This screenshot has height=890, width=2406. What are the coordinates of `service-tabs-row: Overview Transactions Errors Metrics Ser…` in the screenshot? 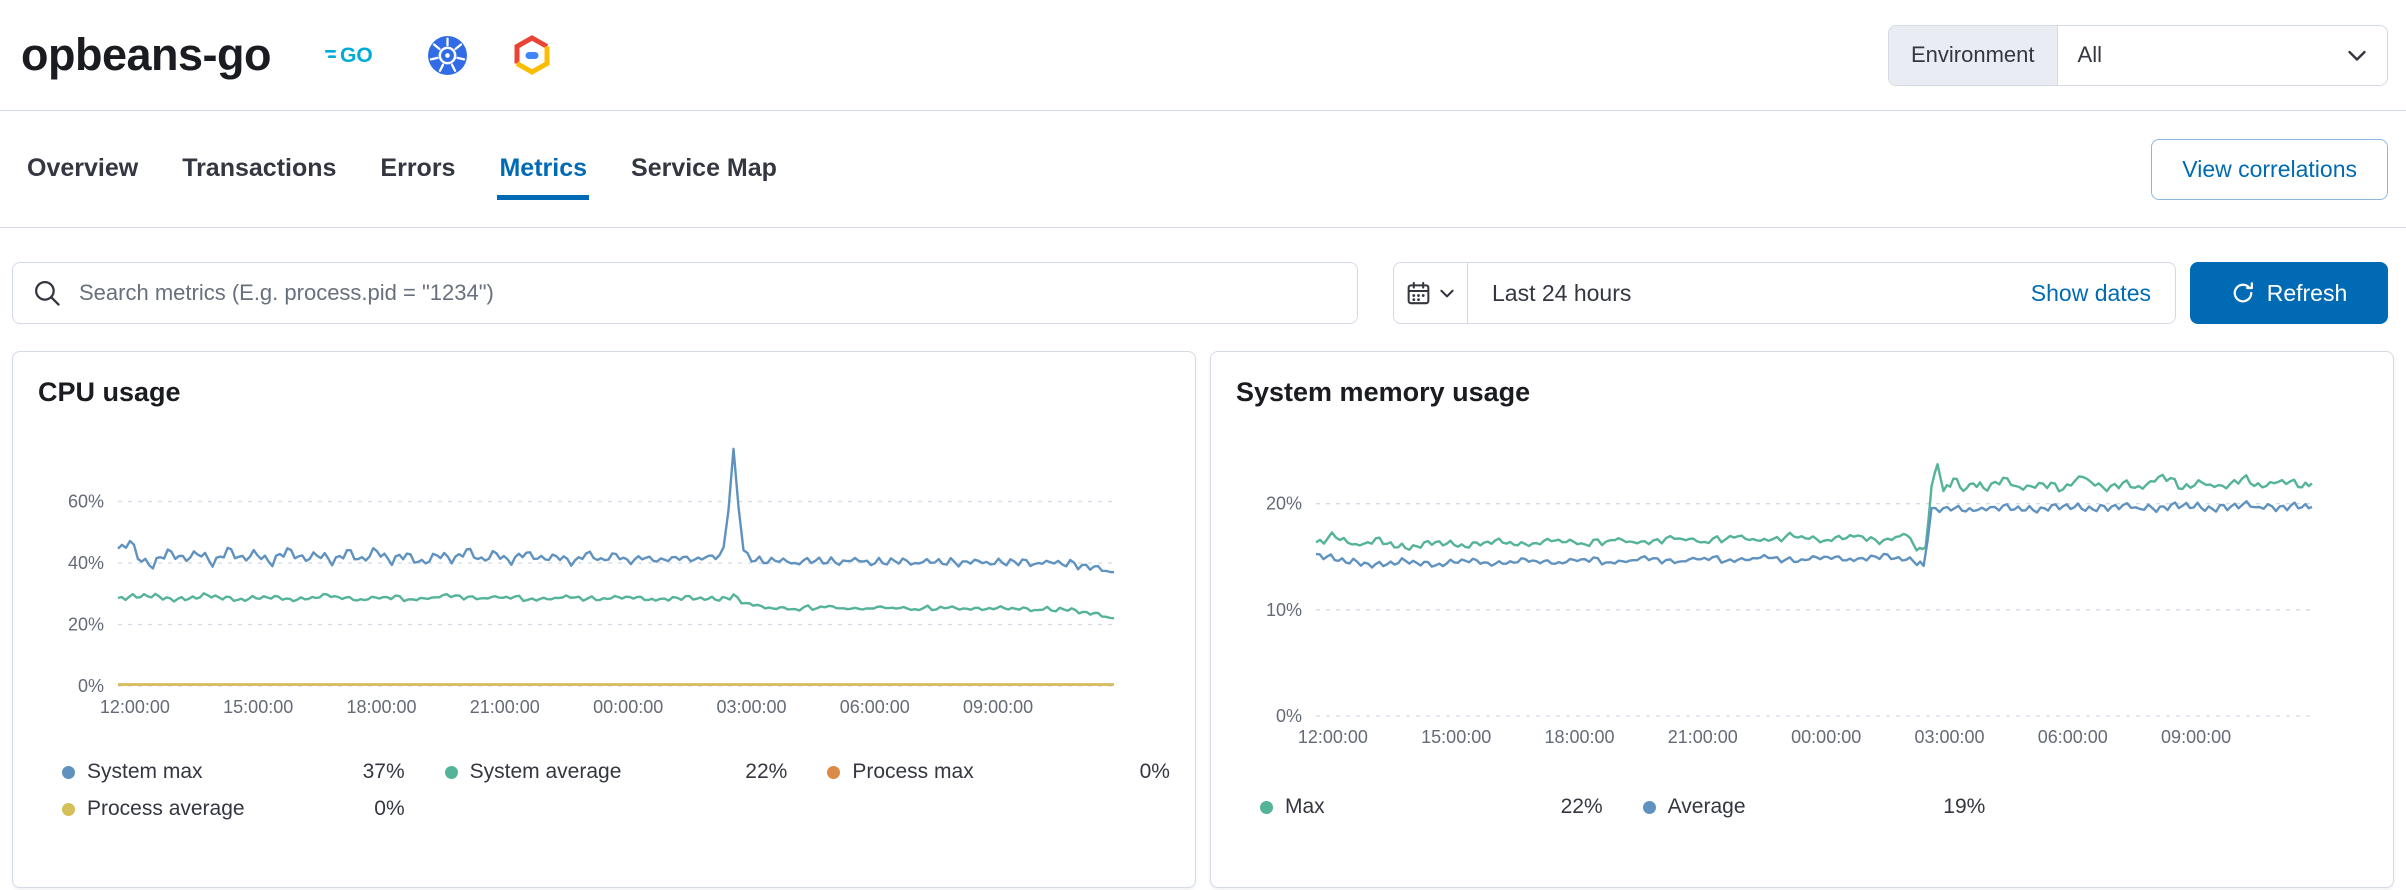 It's located at (1203, 169).